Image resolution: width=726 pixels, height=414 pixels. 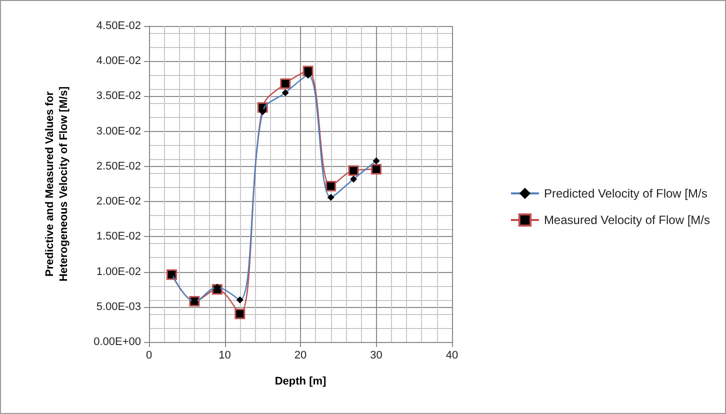 I want to click on y-tick-label: 3.00E-02, so click(x=118, y=131).